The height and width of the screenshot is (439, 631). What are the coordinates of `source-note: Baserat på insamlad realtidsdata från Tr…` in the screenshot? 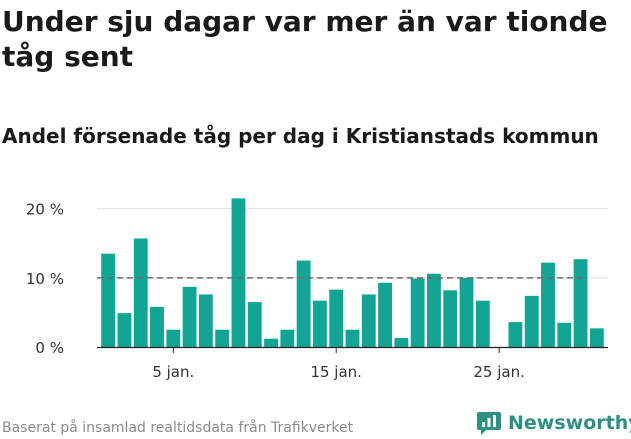 It's located at (178, 428).